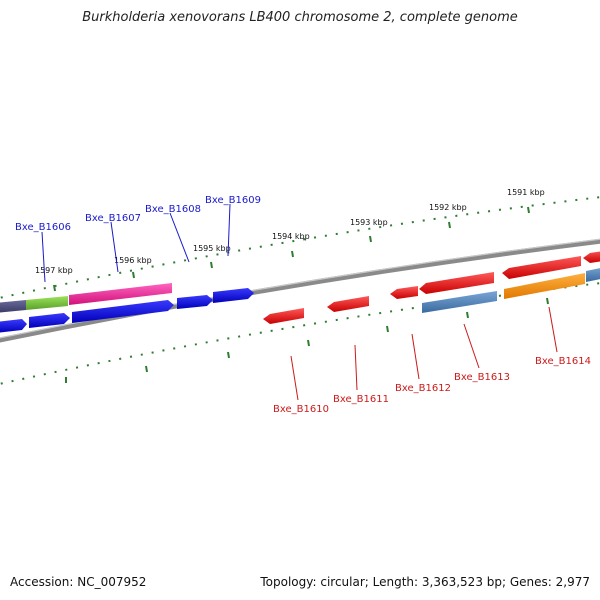 The height and width of the screenshot is (600, 600). I want to click on gene-unlabeled-blue-mid, so click(49, 320).